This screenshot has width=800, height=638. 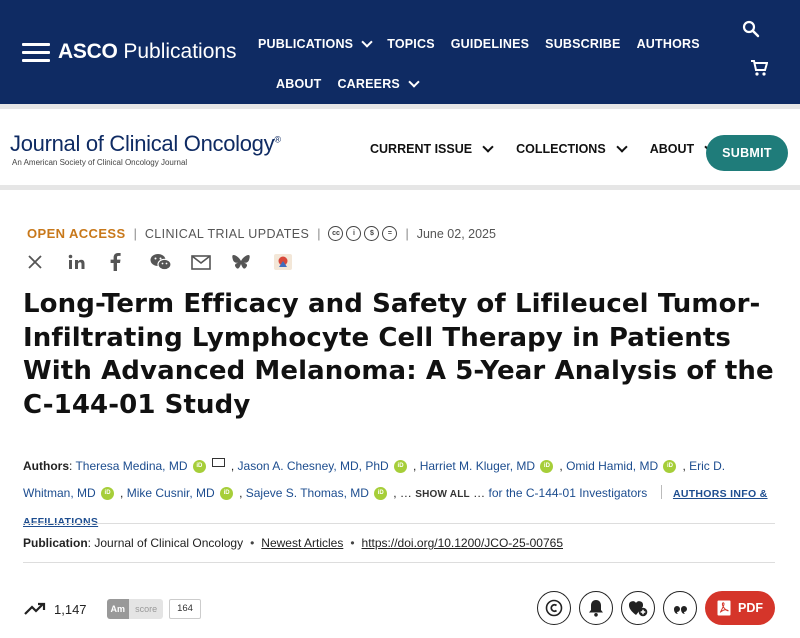 I want to click on view-count: 1,147, so click(x=70, y=609).